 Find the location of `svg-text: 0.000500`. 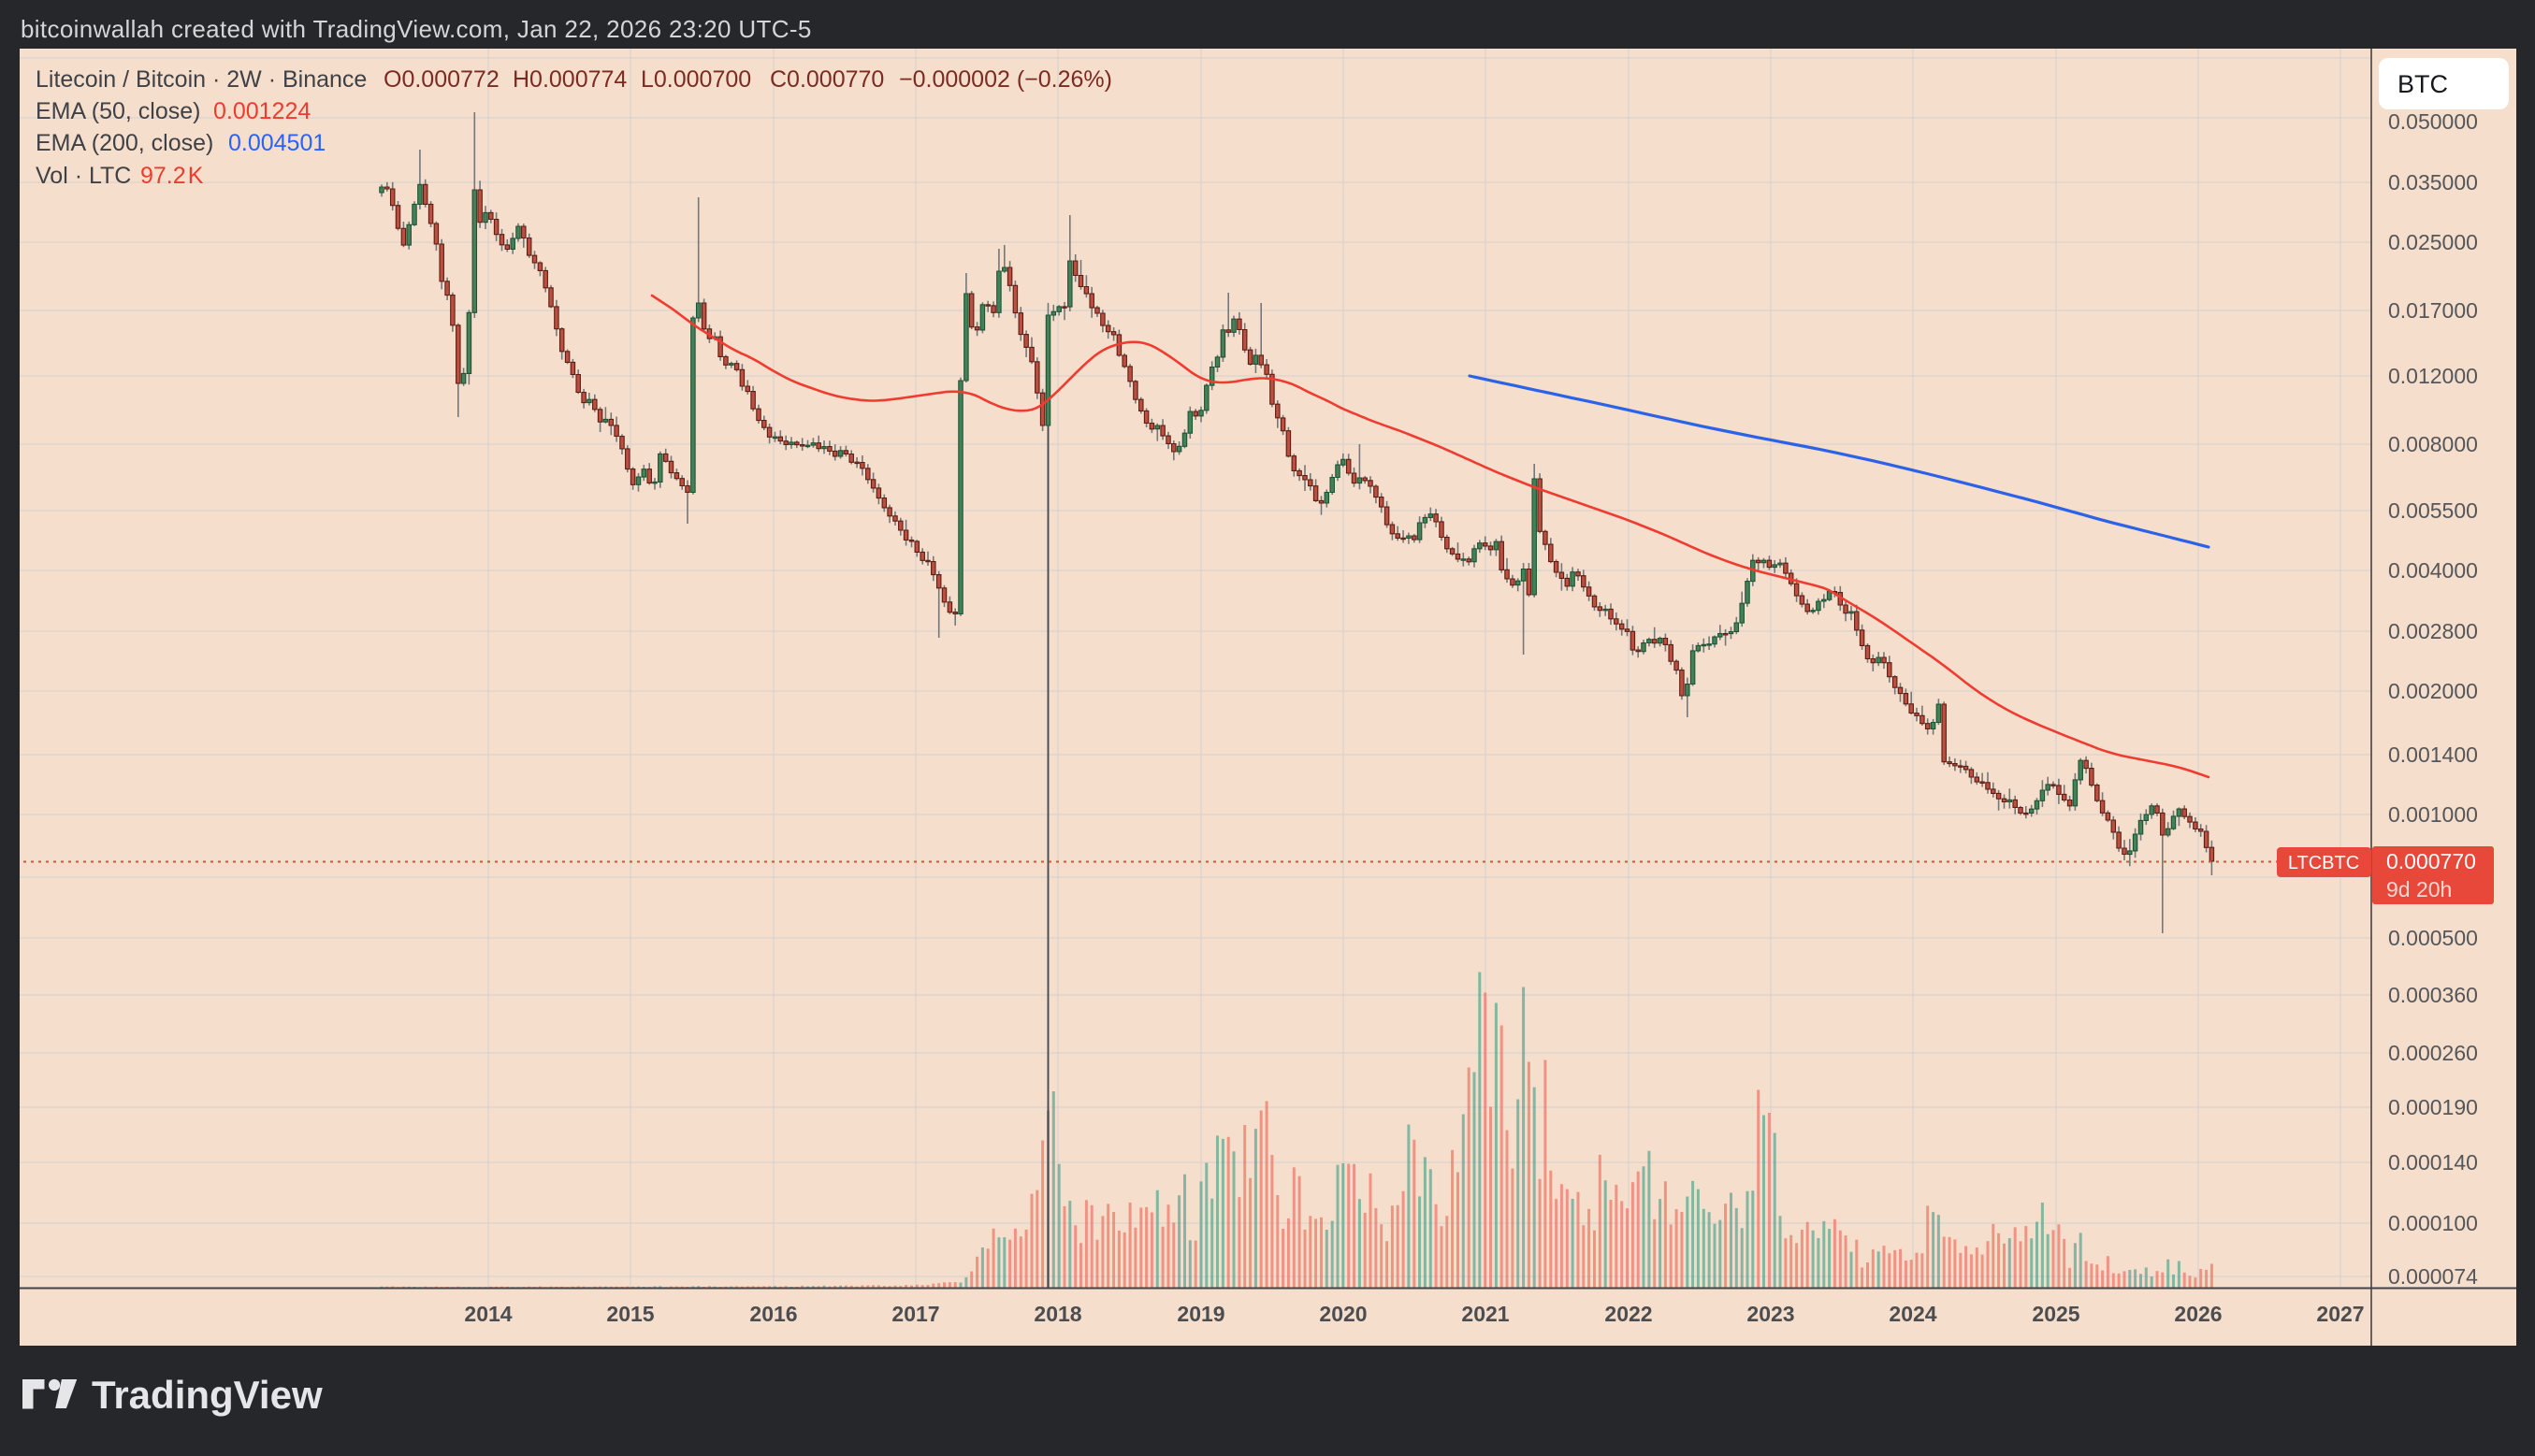

svg-text: 0.000500 is located at coordinates (2433, 938).